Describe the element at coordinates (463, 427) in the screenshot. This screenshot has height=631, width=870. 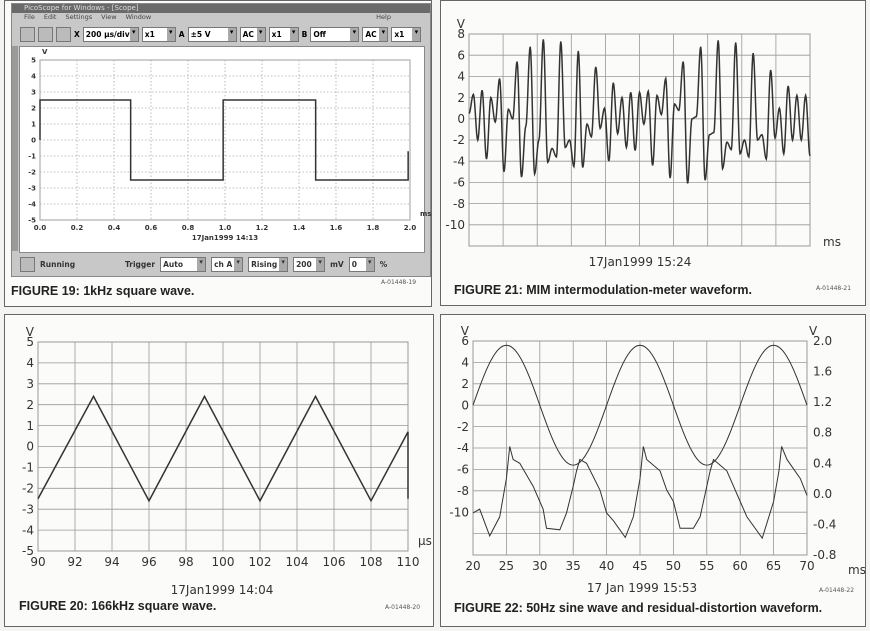
I see `fig22-y-tick-label: -2` at that location.